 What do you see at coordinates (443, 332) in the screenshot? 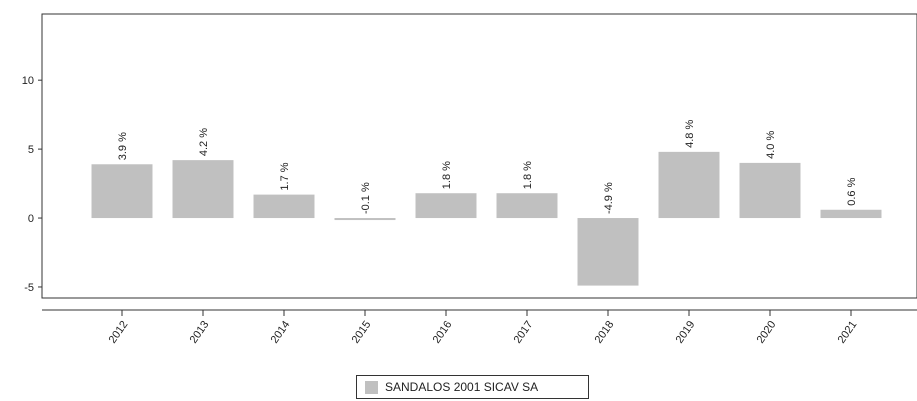
I see `x-tick-label: 2016` at bounding box center [443, 332].